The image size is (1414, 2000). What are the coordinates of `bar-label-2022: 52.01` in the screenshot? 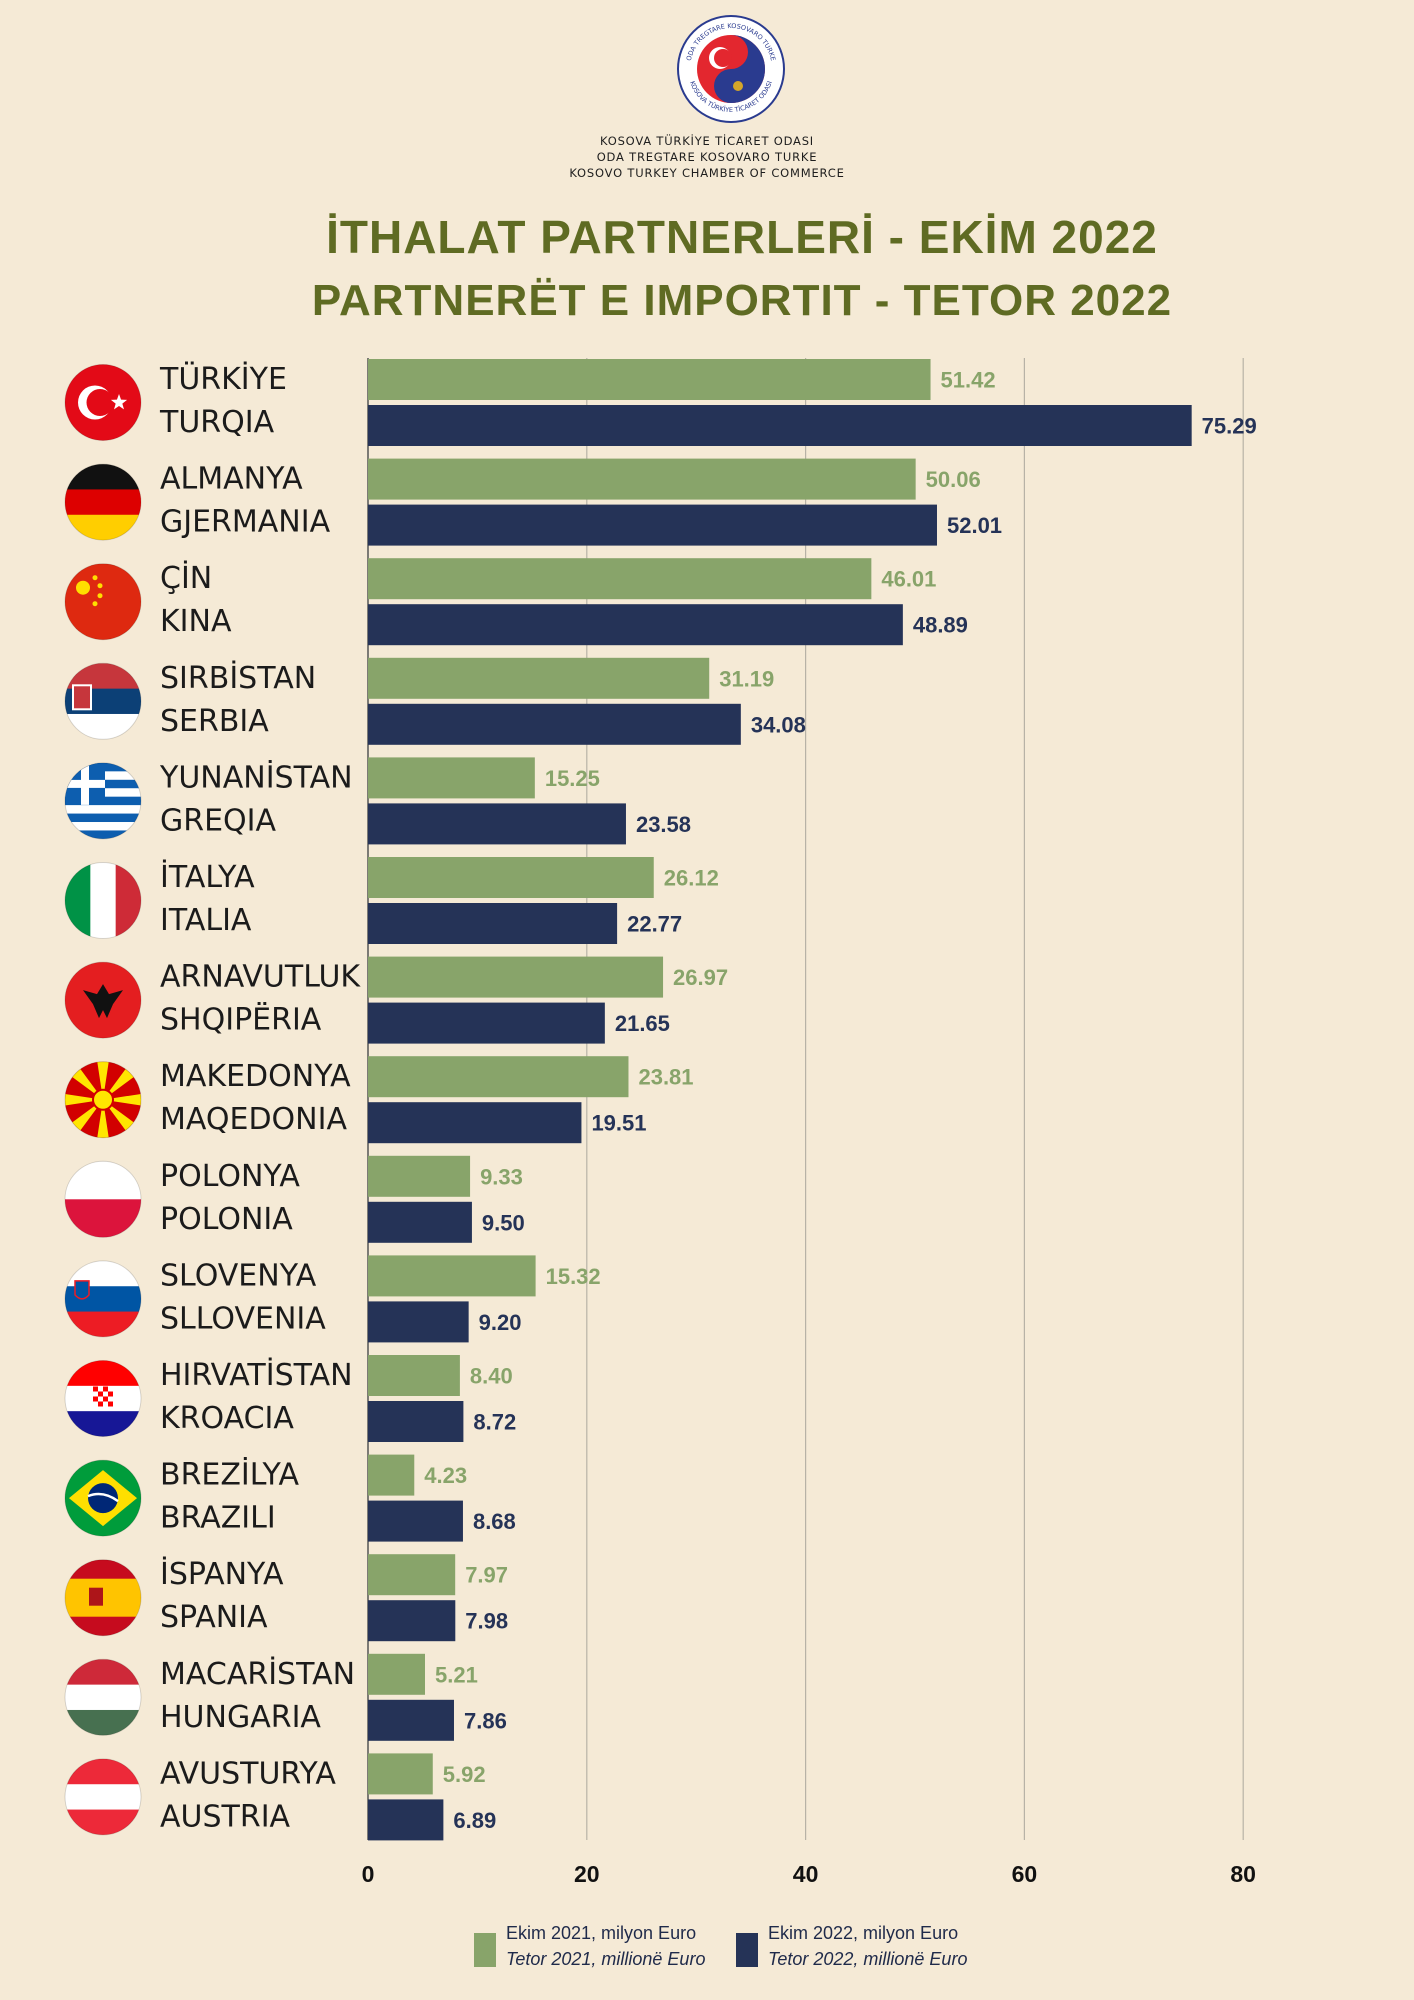 It's located at (974, 525).